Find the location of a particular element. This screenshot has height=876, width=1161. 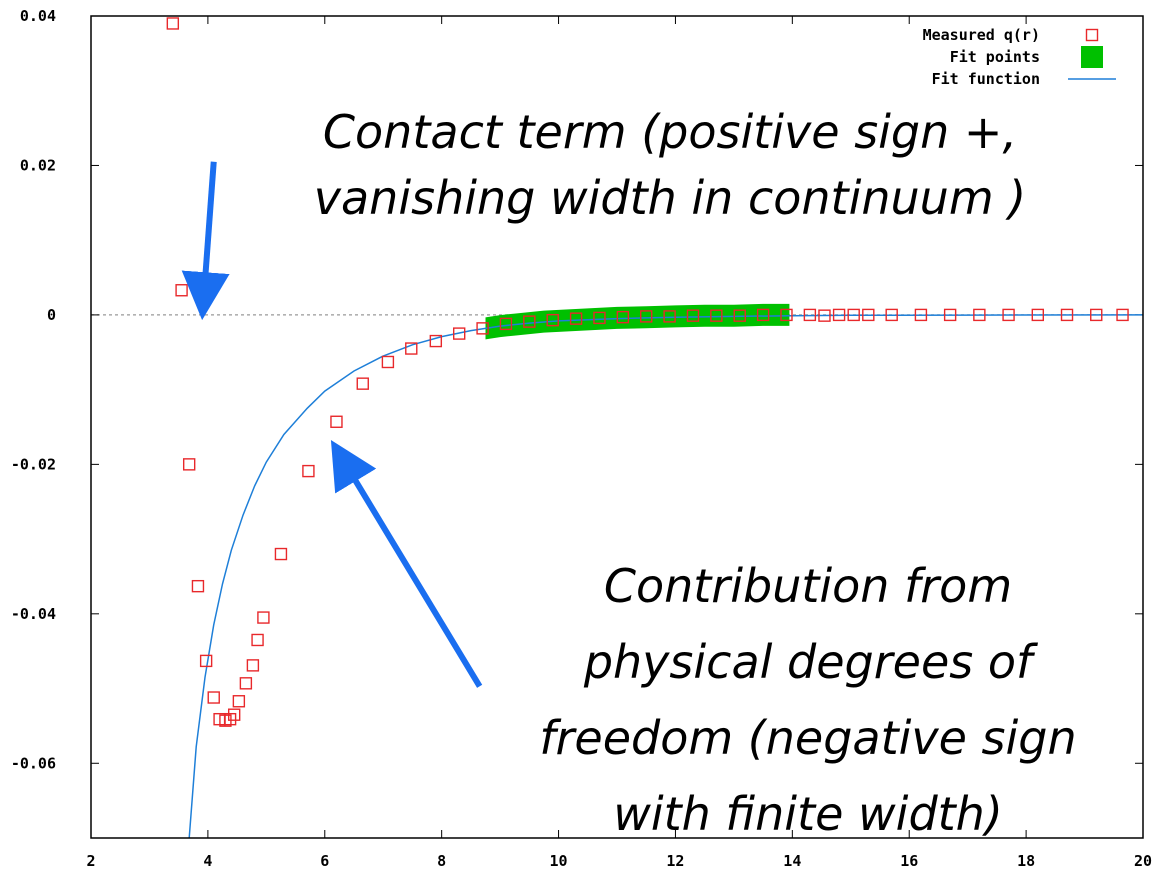

x-tick-label: 20 is located at coordinates (1143, 861).